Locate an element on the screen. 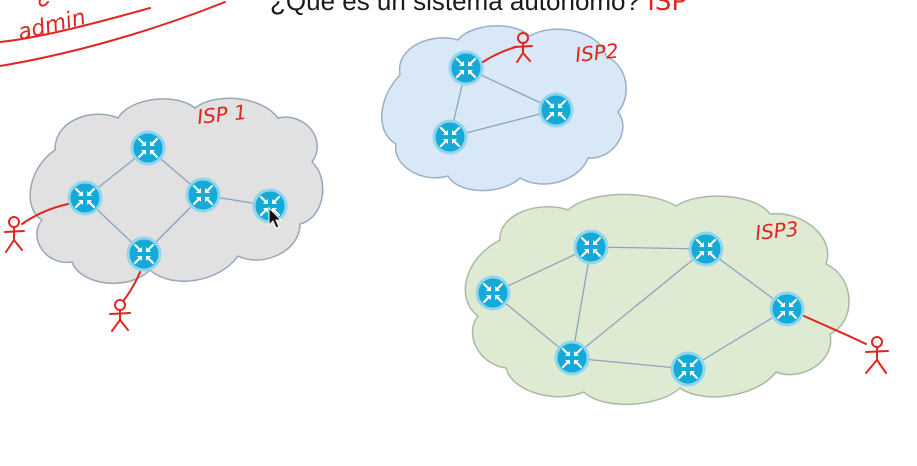 The height and width of the screenshot is (466, 917). isp2-label: ISP2 is located at coordinates (597, 53).